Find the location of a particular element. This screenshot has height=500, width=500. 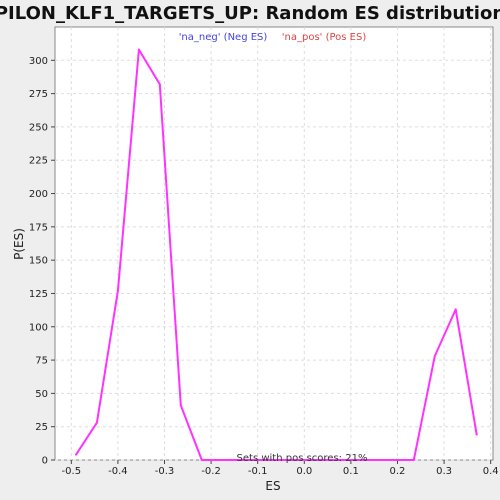

y-tick-label: 100 is located at coordinates (38, 327).